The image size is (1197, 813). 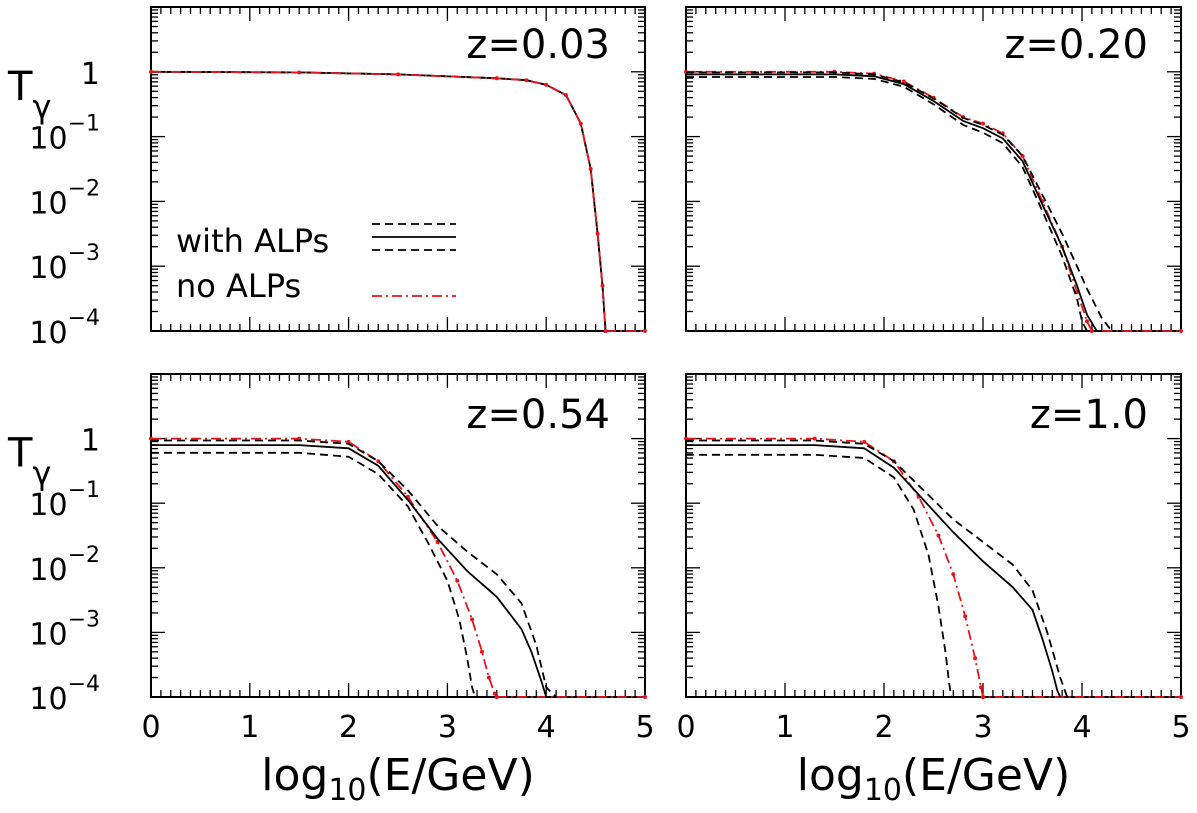 What do you see at coordinates (1076, 45) in the screenshot?
I see `panel-title: z=0.20` at bounding box center [1076, 45].